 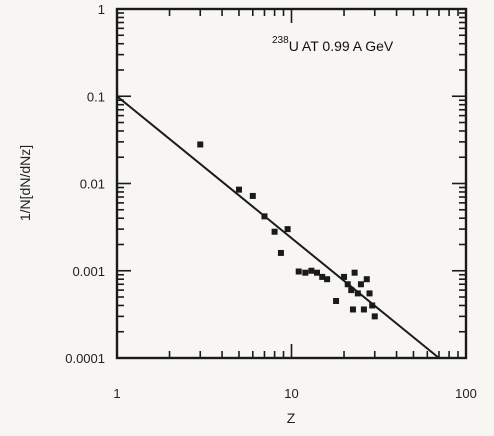 I want to click on annotation-superscript: 238, so click(x=280, y=40).